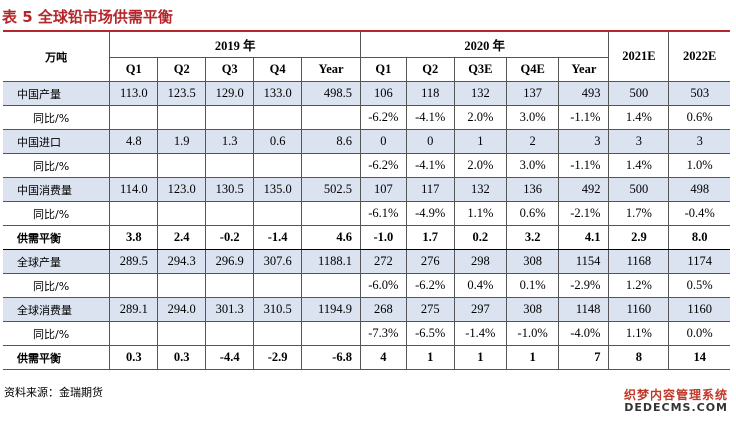 This screenshot has height=424, width=736. Describe the element at coordinates (230, 237) in the screenshot. I see `table-cell: -0.2` at that location.